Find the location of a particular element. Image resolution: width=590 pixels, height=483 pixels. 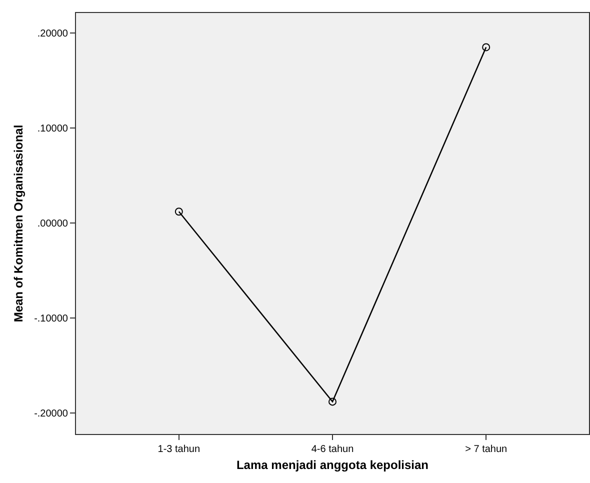

x-tick-label: 4-6 tahun is located at coordinates (332, 449).